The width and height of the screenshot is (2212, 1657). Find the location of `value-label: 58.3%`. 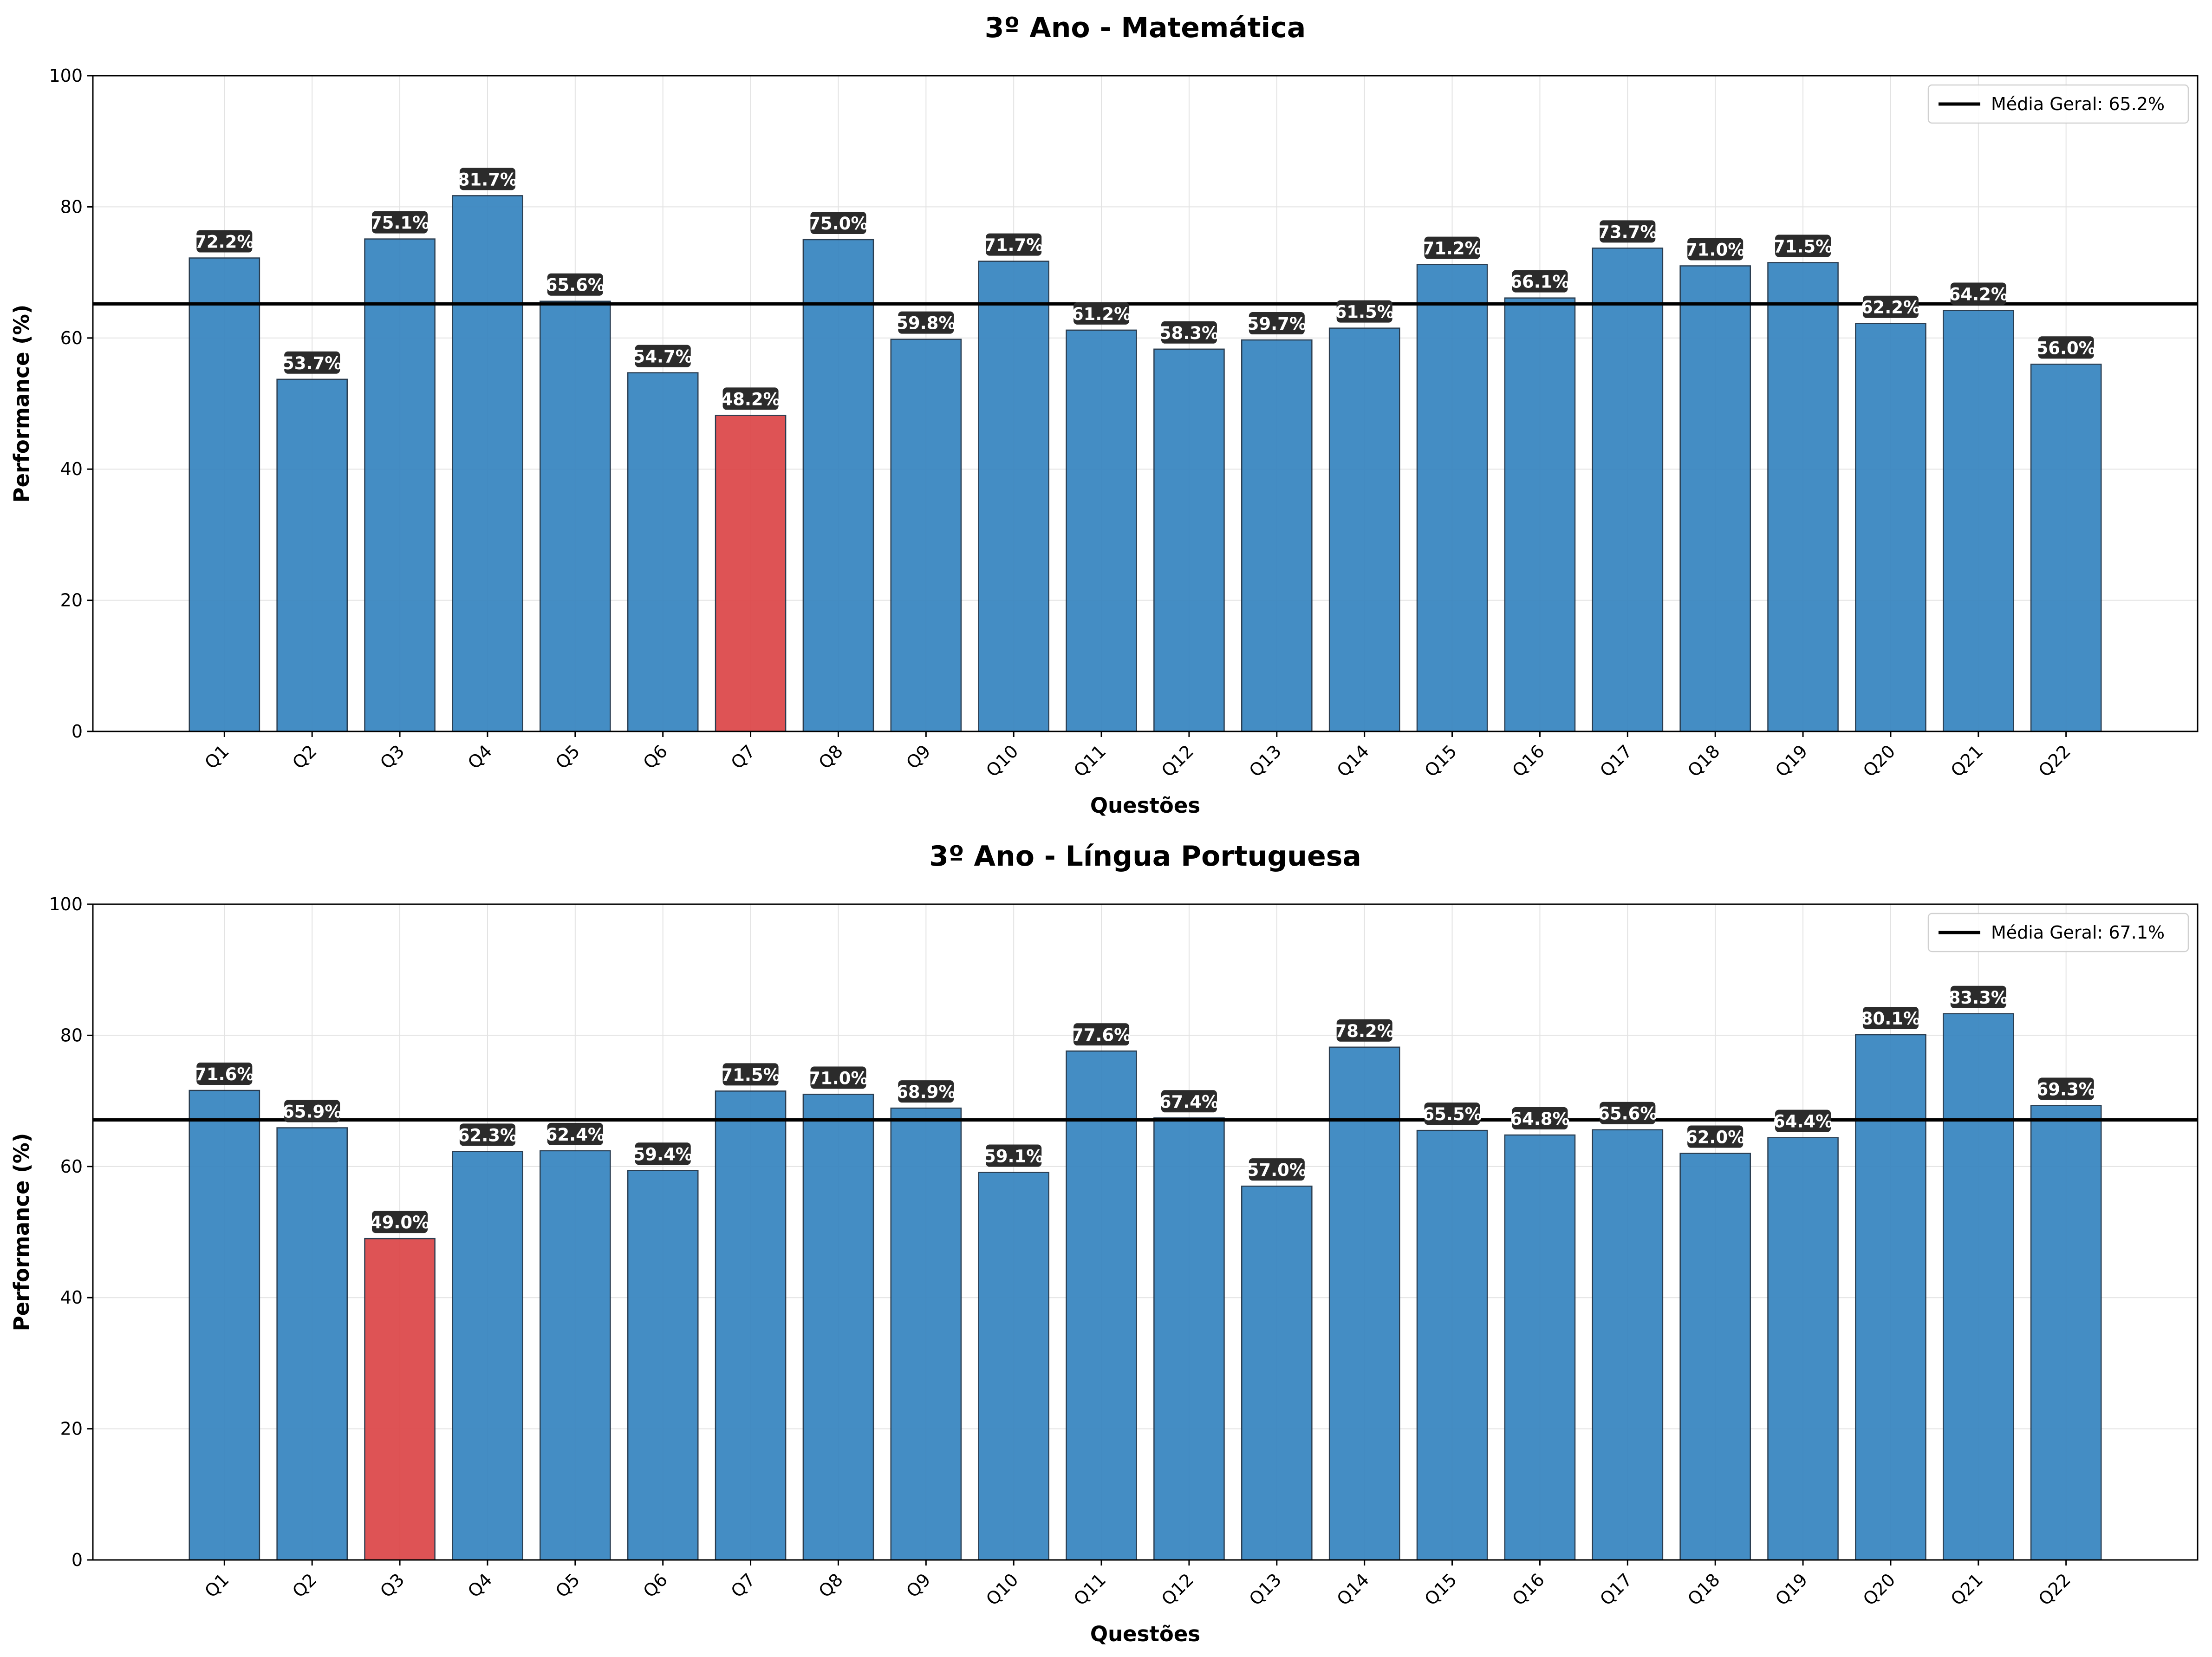

value-label: 58.3% is located at coordinates (1189, 333).